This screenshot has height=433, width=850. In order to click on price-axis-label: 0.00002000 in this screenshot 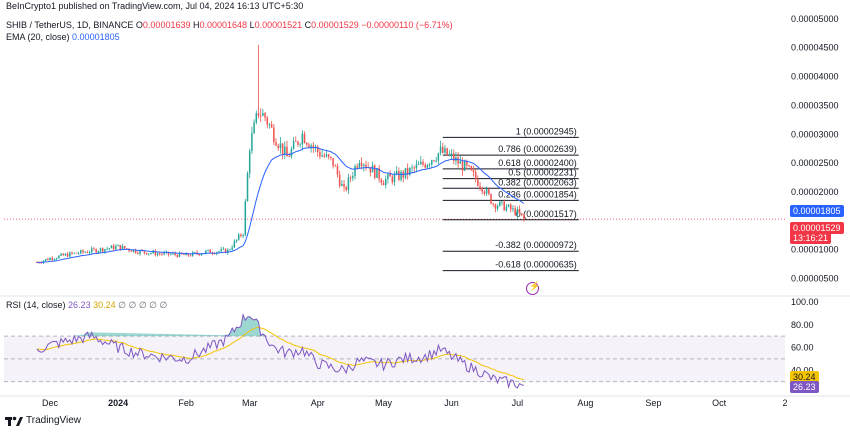, I will do `click(815, 192)`.